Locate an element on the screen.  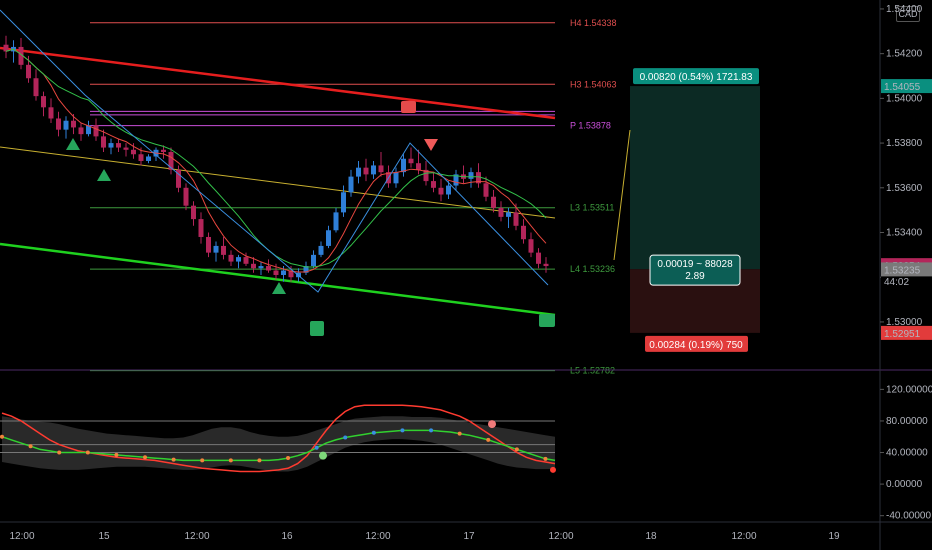
price-tag: 1.54055 is located at coordinates (906, 86).